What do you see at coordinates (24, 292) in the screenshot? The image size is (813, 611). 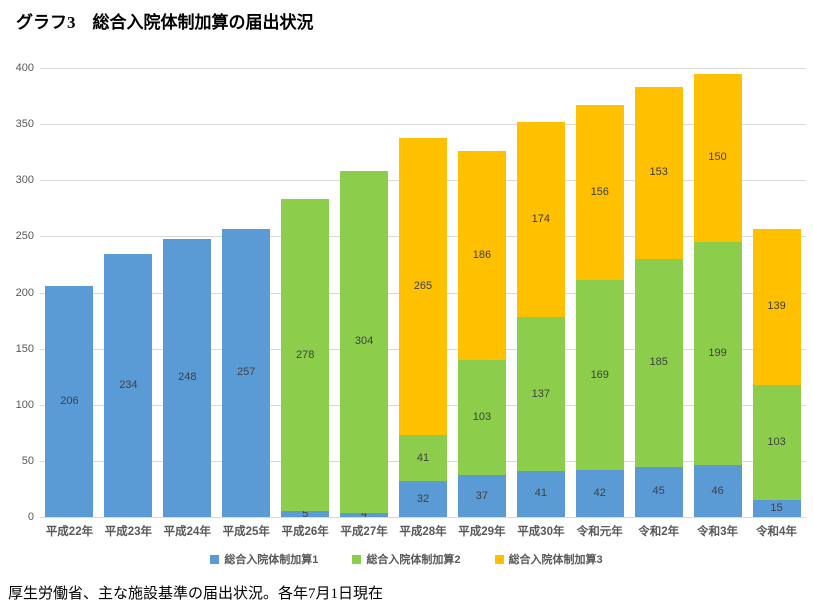 I see `y-tick-label-200: 200` at bounding box center [24, 292].